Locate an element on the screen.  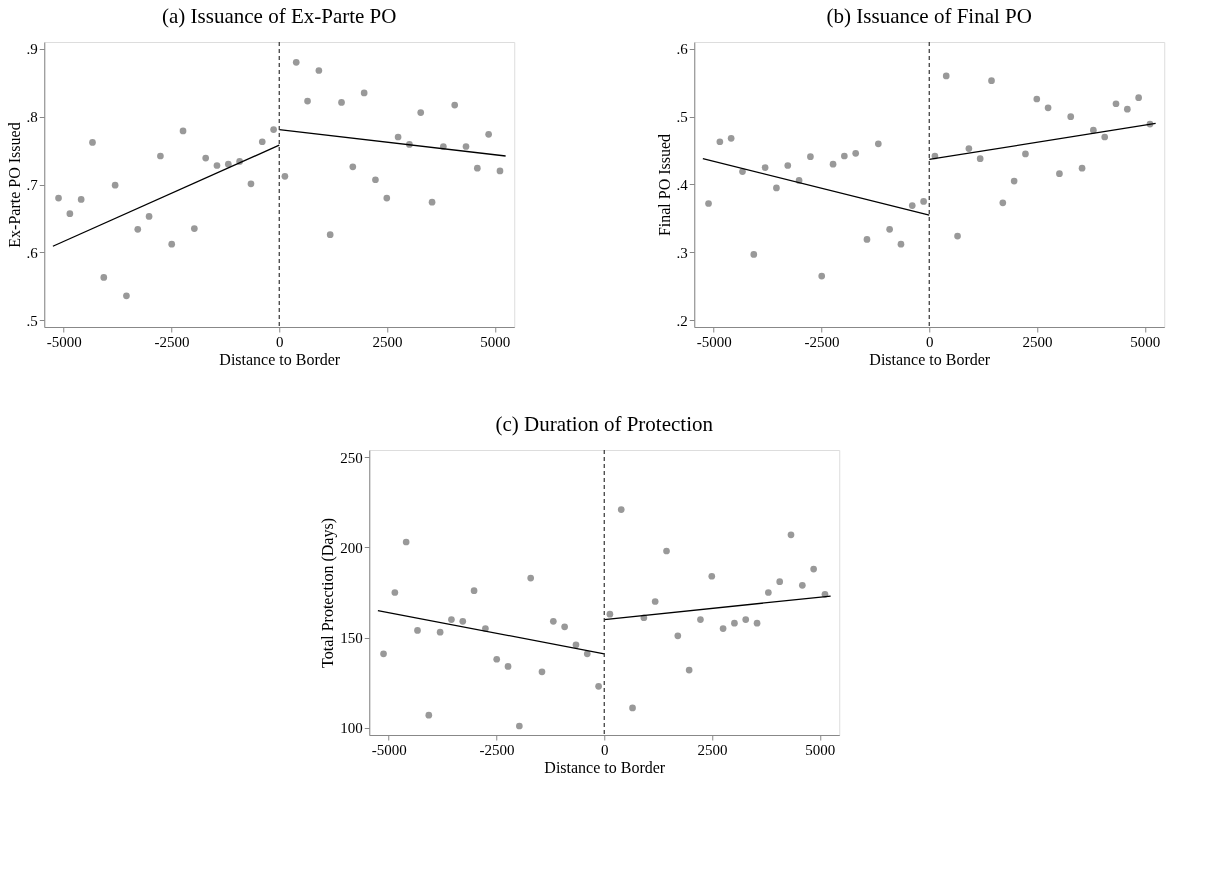
y-tick-label: .7 is located at coordinates (32, 185).